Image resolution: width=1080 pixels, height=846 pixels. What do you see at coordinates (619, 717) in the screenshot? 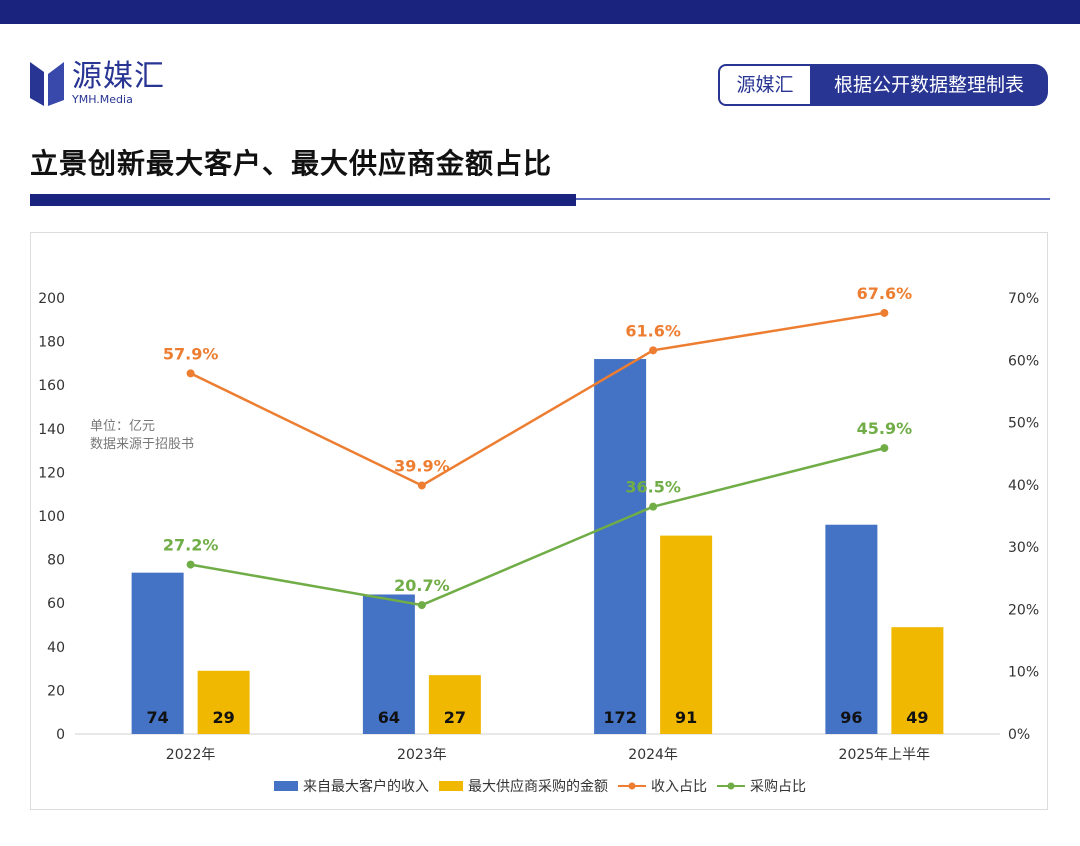
I see `bar-revenue-label: 172` at bounding box center [619, 717].